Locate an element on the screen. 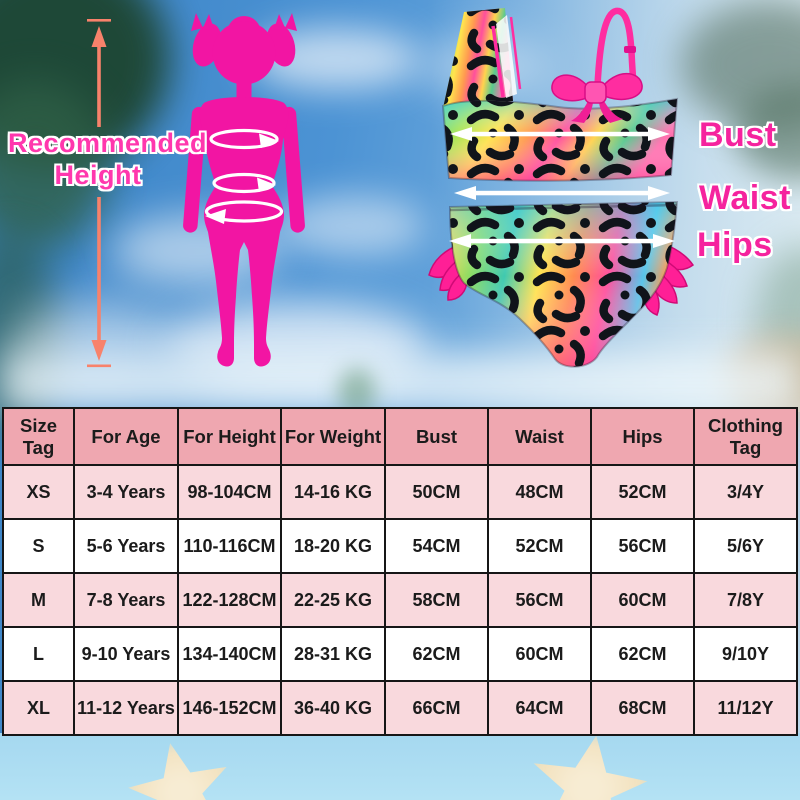 Image resolution: width=800 pixels, height=800 pixels. header-cell-hips: Hips is located at coordinates (642, 436).